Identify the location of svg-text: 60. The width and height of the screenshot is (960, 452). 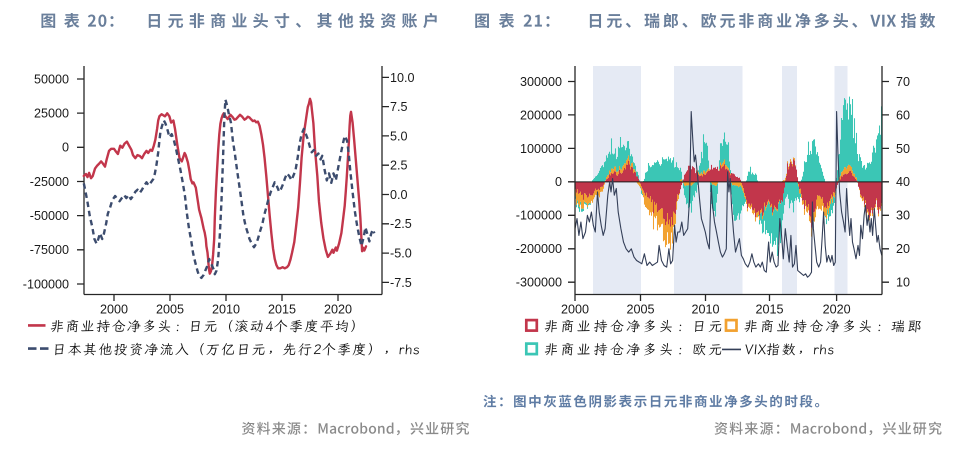
(903, 115).